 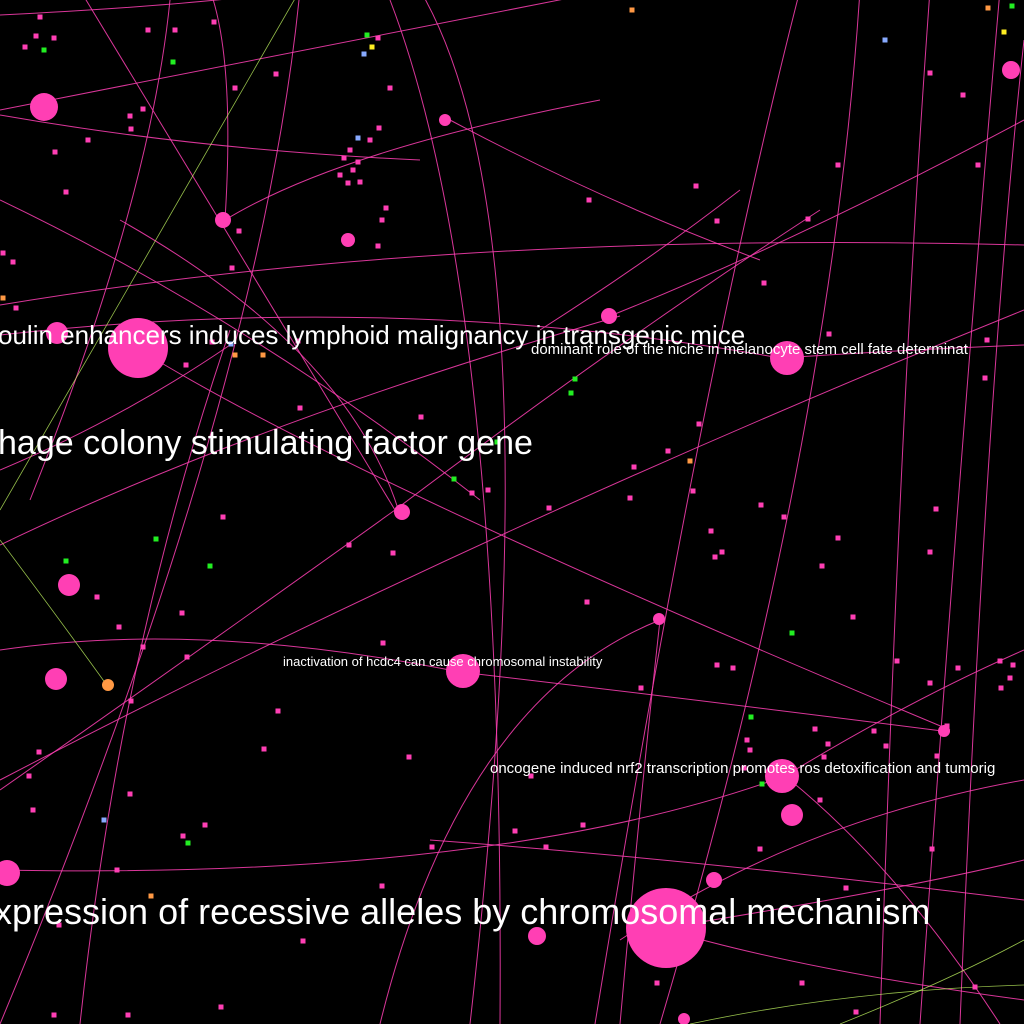 What do you see at coordinates (266, 443) in the screenshot?
I see `node-label-colony-stimulating-factor: hage colony stimulating factor gene` at bounding box center [266, 443].